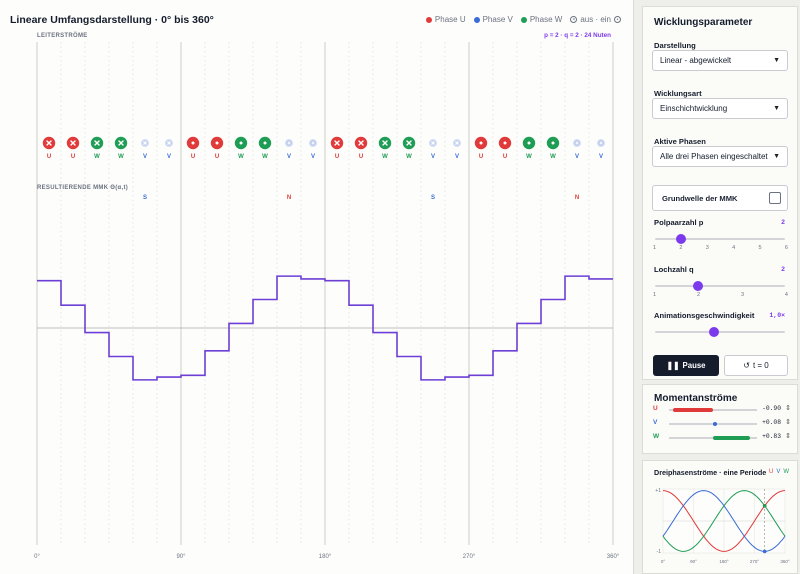  What do you see at coordinates (663, 561) in the screenshot?
I see `mini-x-tick: 0°` at bounding box center [663, 561].